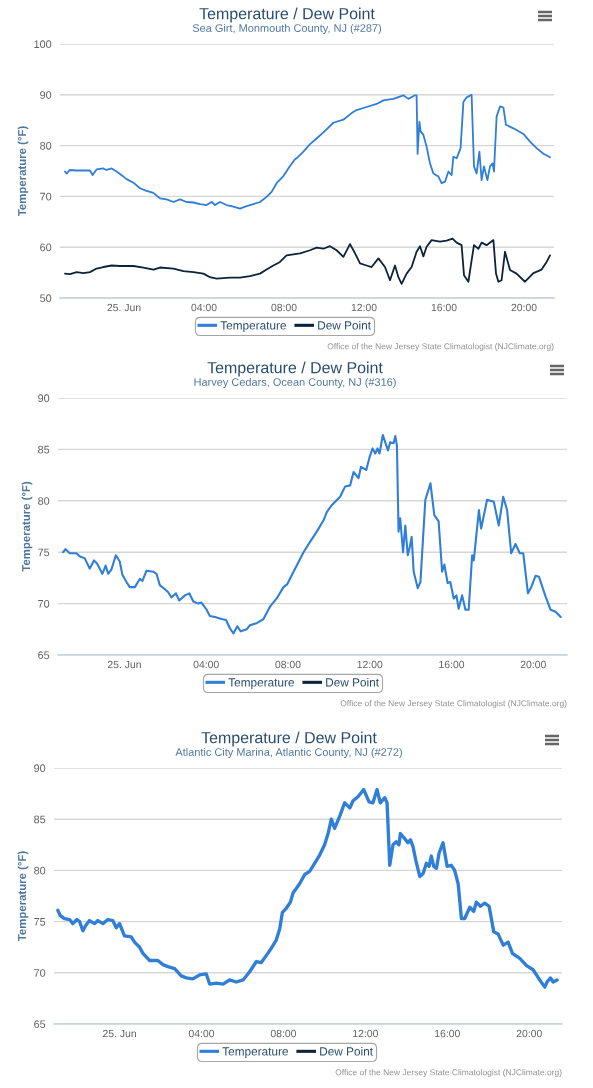 The image size is (593, 1088). What do you see at coordinates (46, 298) in the screenshot?
I see `y-tick-label: 50` at bounding box center [46, 298].